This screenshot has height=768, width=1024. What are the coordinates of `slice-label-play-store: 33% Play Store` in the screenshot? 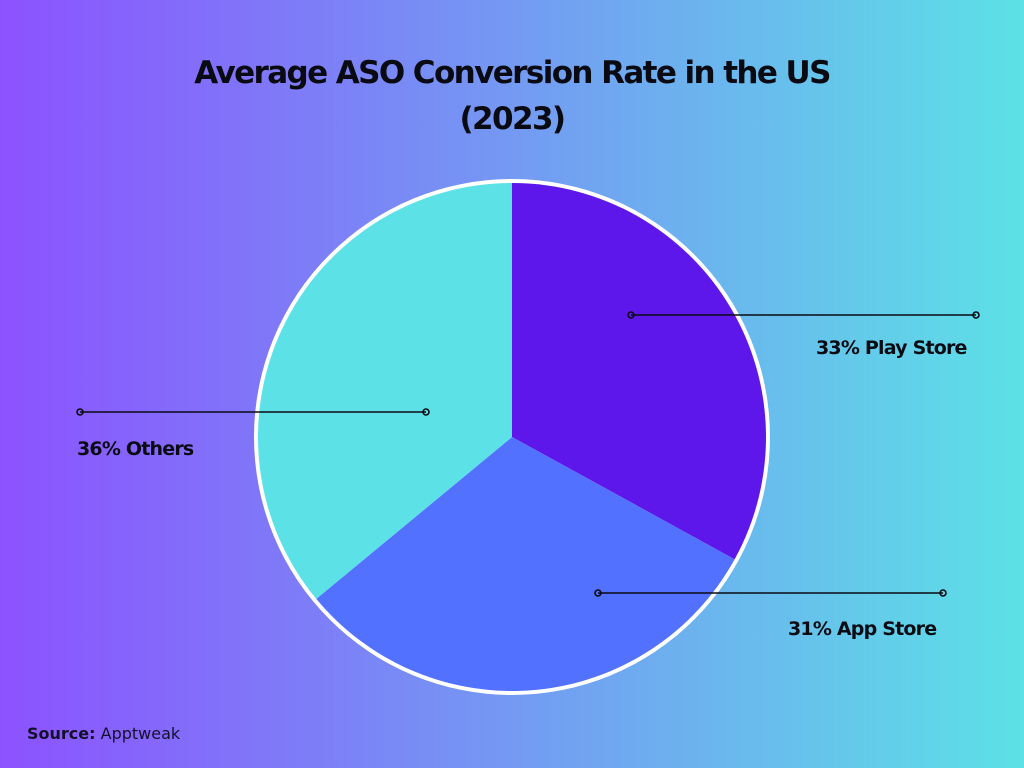 It's located at (891, 348).